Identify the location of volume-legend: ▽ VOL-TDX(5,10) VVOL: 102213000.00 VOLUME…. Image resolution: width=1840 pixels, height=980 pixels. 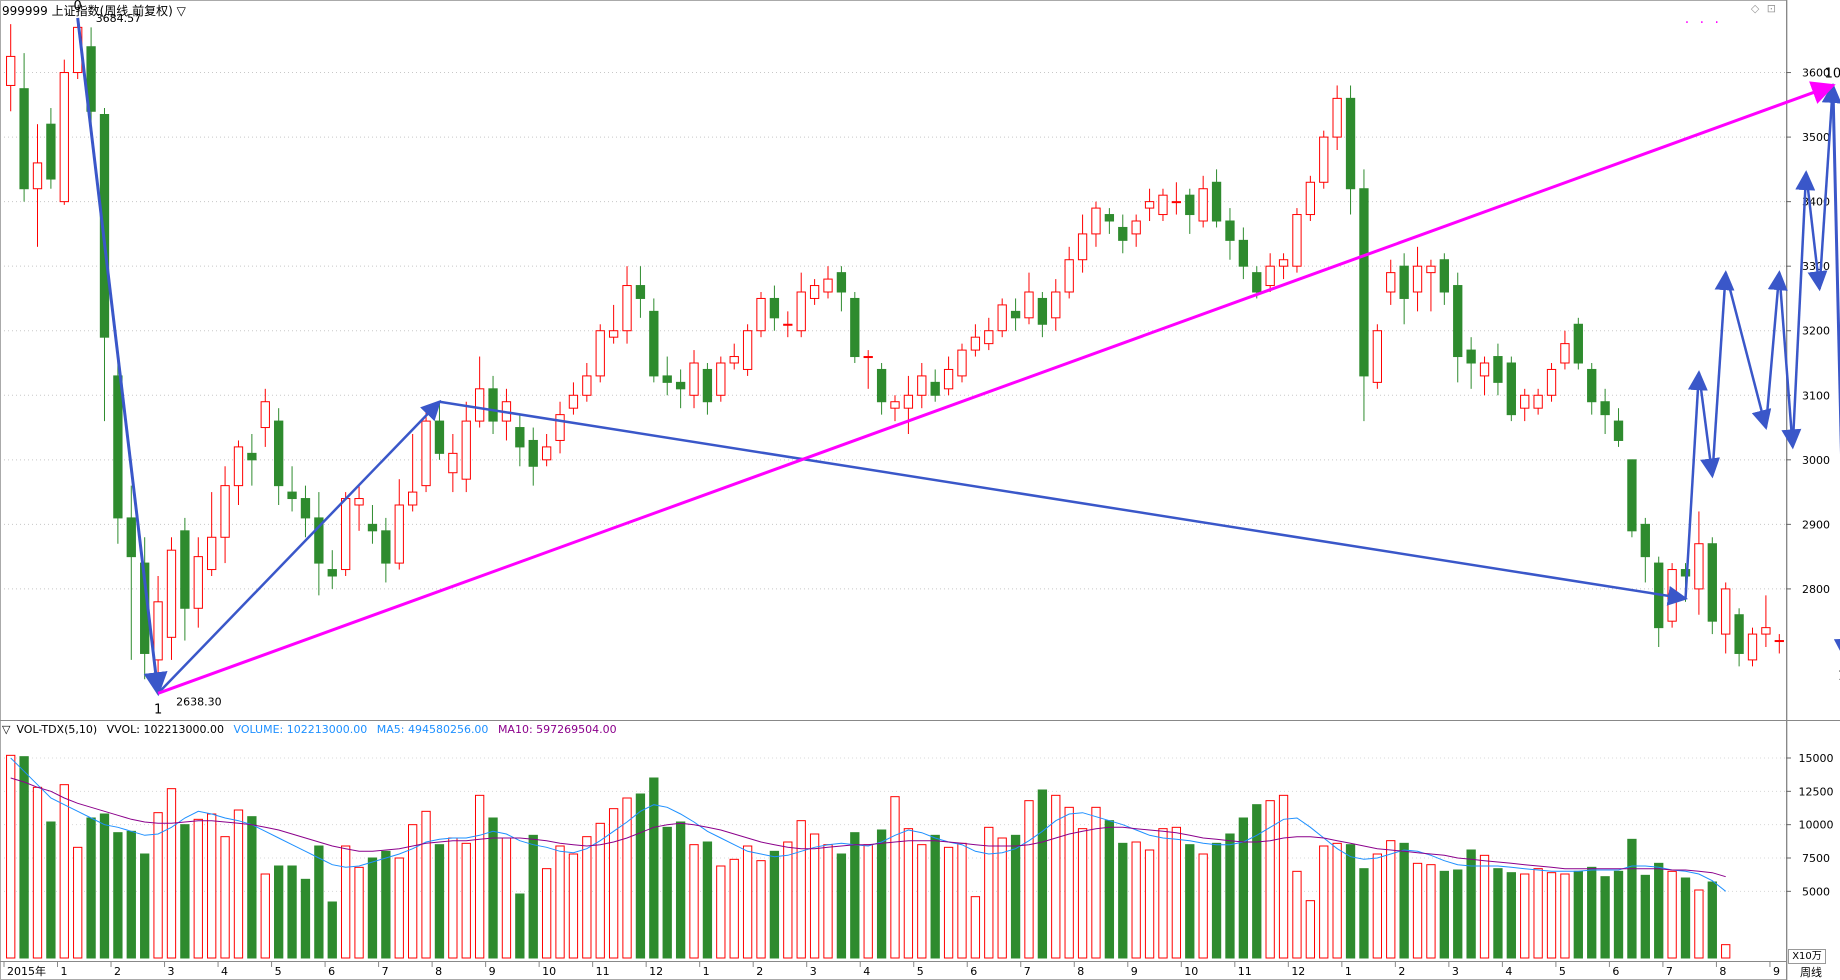
(312, 729).